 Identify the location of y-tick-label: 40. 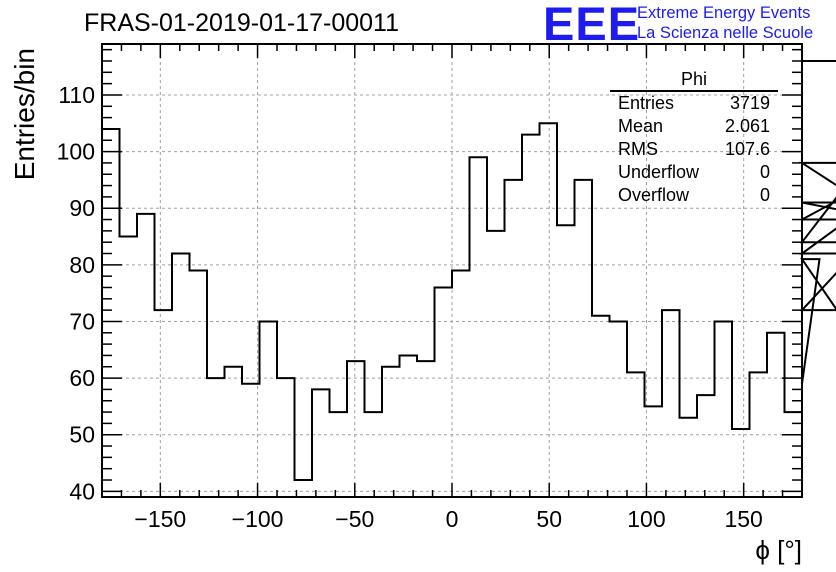
(82, 491).